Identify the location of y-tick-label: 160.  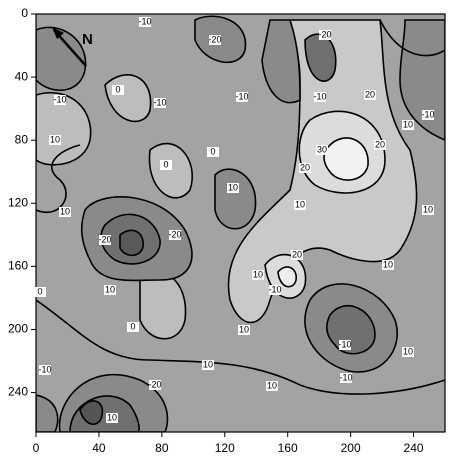
(18, 266).